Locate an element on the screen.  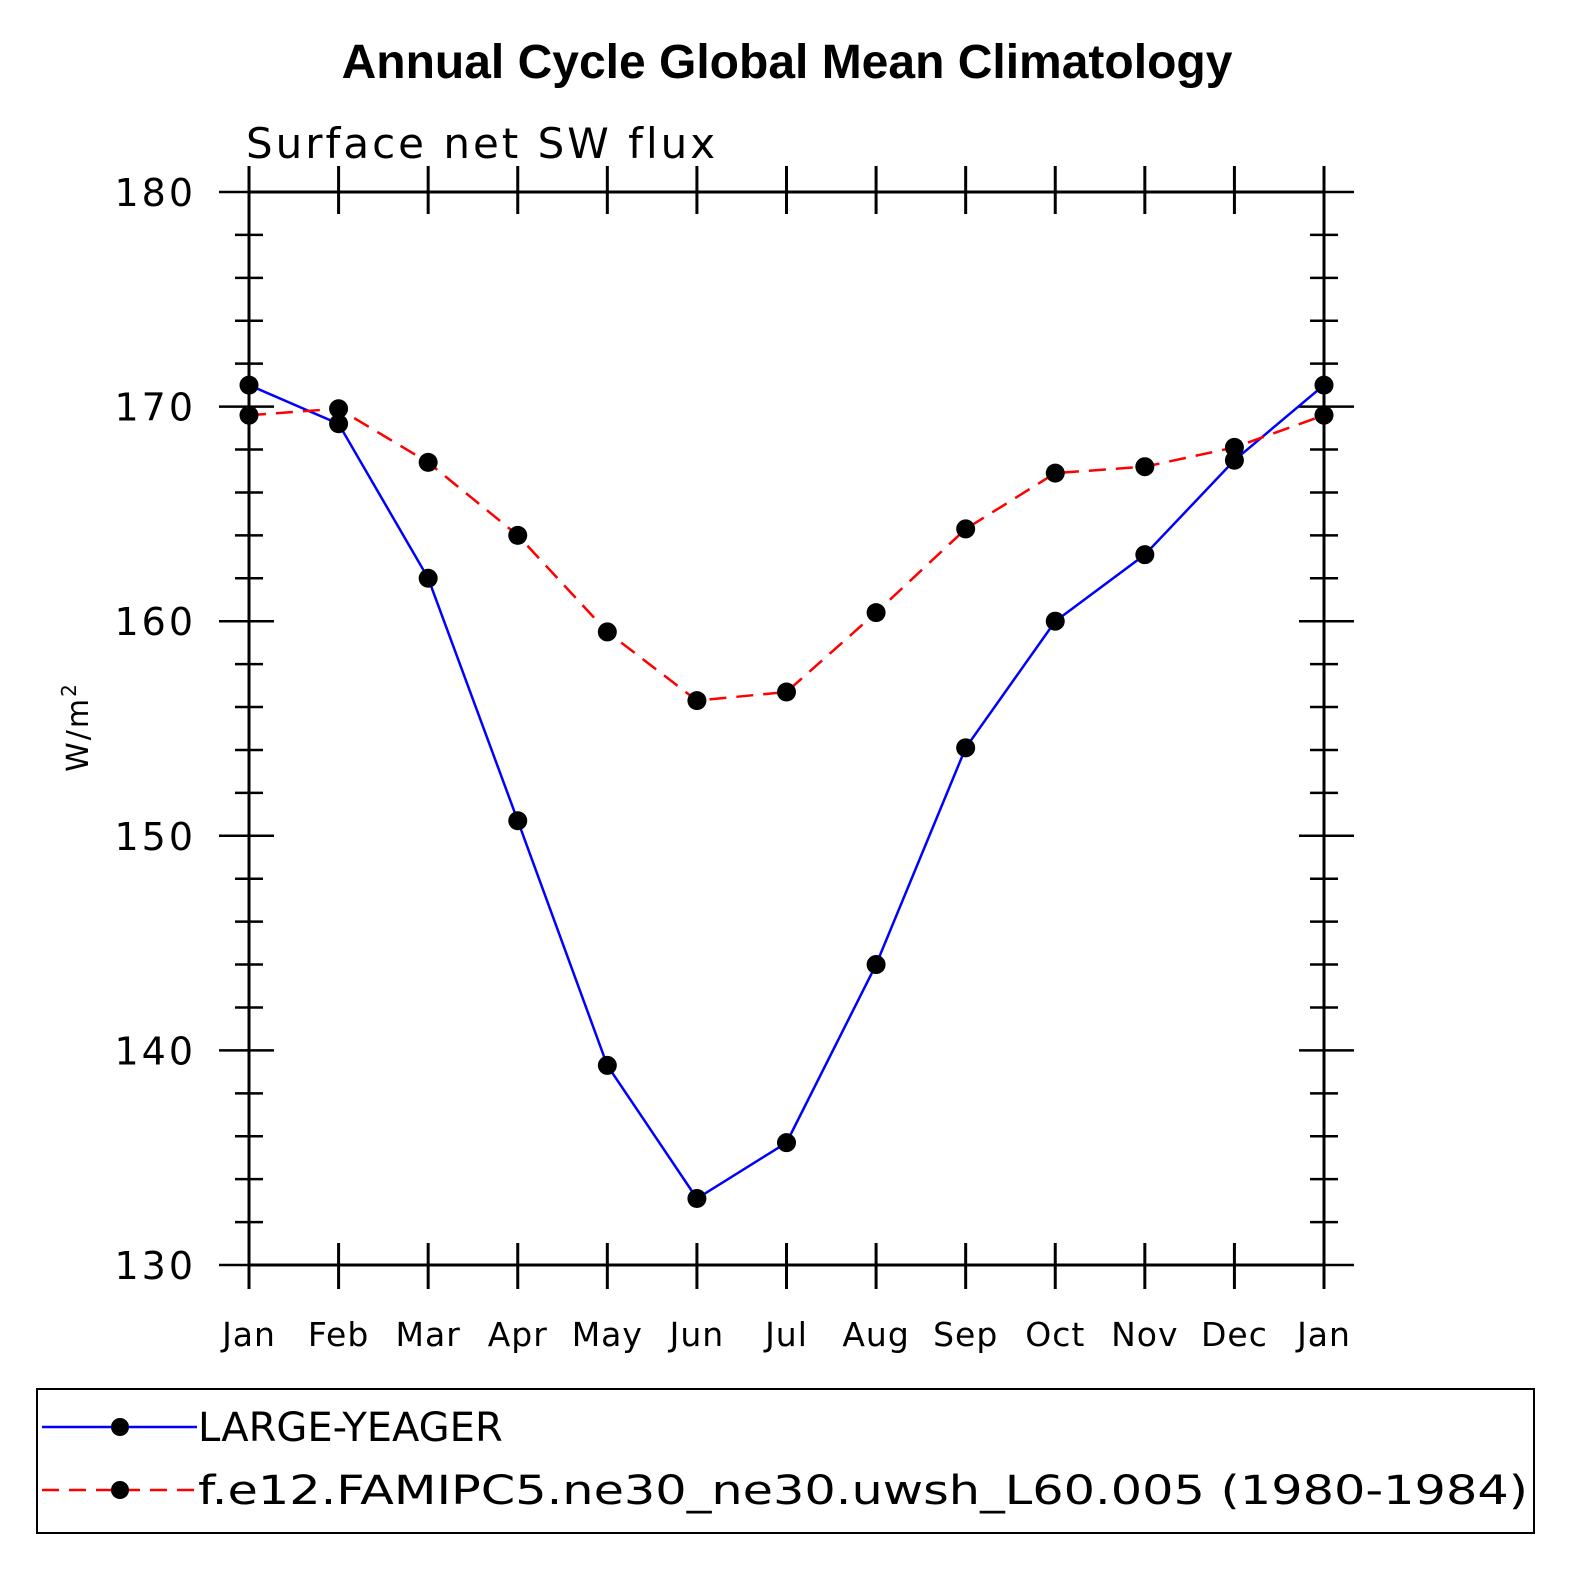
x-tick-label: Oct is located at coordinates (1055, 1334).